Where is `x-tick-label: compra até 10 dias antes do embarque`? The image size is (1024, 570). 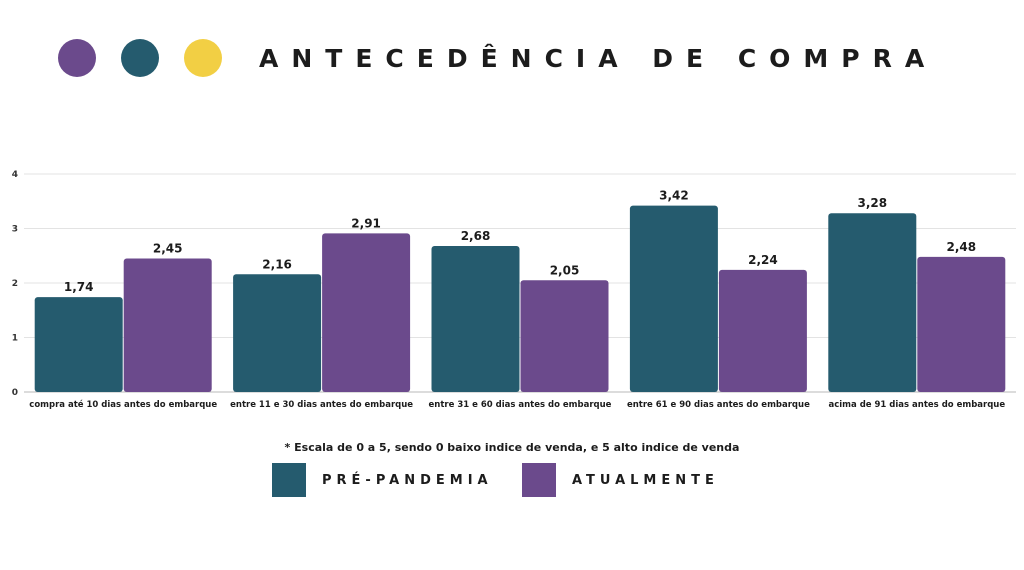
x-tick-label: compra até 10 dias antes do embarque is located at coordinates (123, 404).